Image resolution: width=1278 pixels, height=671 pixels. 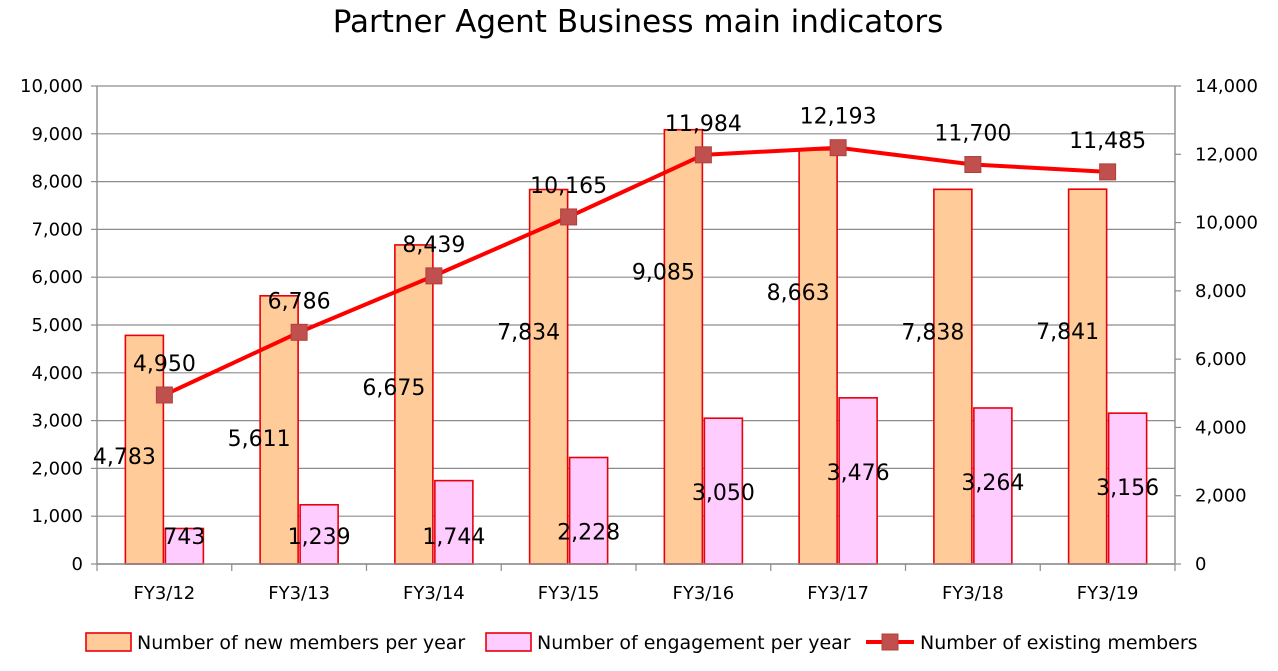 I want to click on data-label-existing-members: 6,786, so click(x=299, y=301).